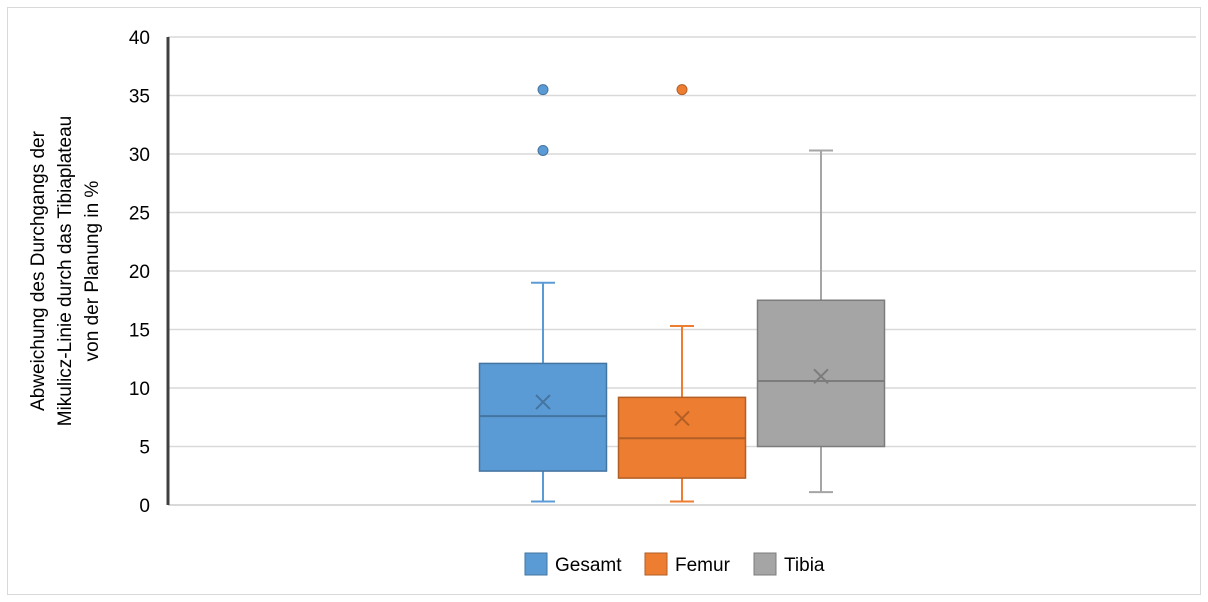 This screenshot has height=602, width=1208. Describe the element at coordinates (543, 417) in the screenshot. I see `box-body-gesamt` at that location.